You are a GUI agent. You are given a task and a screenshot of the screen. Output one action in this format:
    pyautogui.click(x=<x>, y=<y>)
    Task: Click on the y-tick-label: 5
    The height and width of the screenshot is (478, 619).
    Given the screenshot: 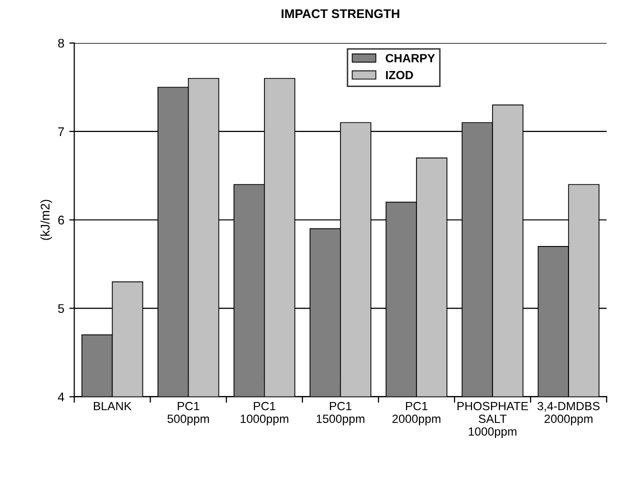 What is the action you would take?
    pyautogui.click(x=61, y=308)
    